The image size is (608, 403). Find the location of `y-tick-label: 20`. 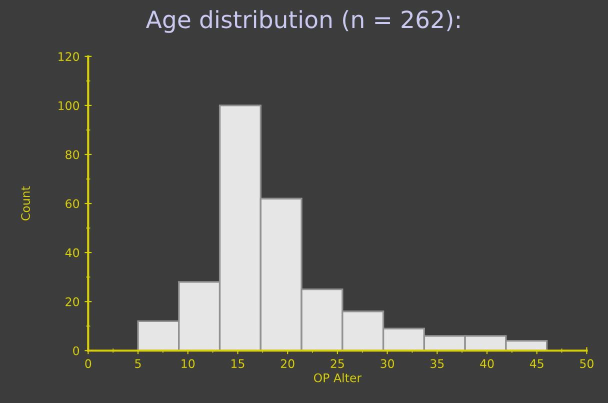

y-tick-label: 20 is located at coordinates (73, 301).